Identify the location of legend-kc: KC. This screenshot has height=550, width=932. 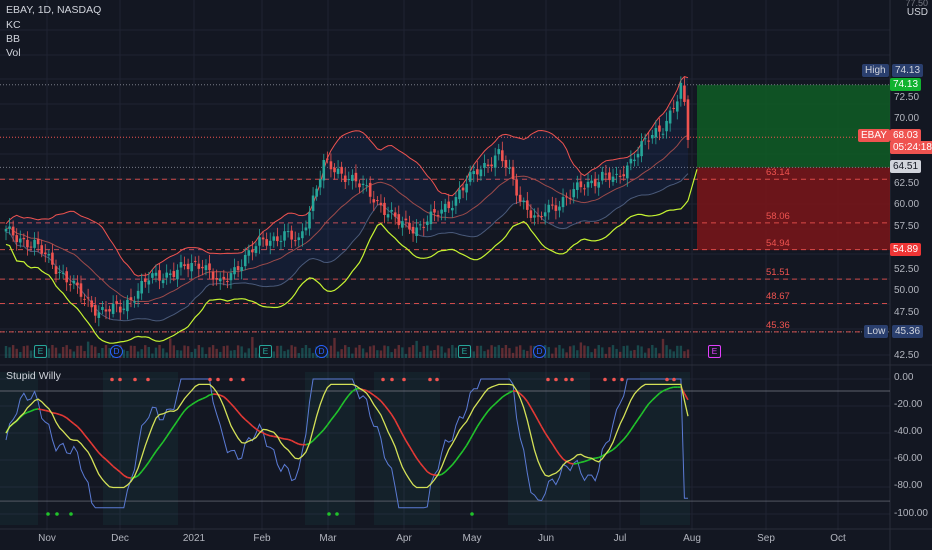
(13, 25).